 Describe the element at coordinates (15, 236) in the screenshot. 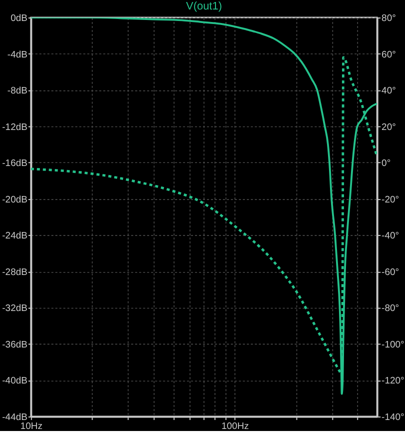

I see `y-tick-label: -24dB` at that location.